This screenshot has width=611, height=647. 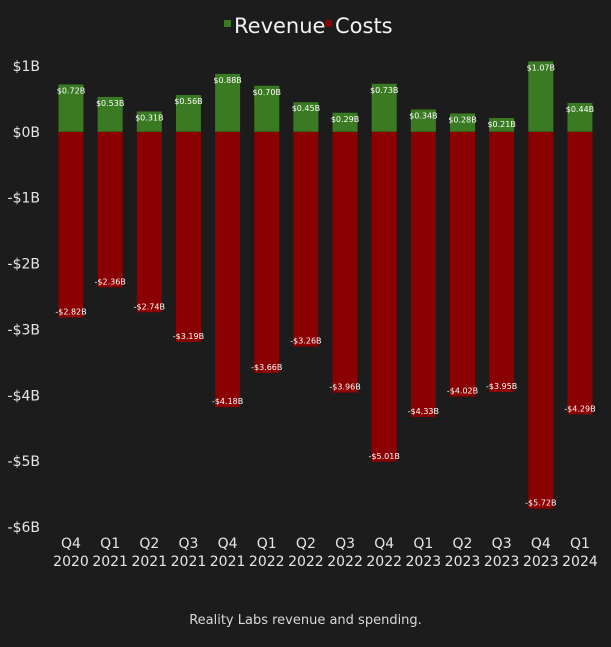 I want to click on revenue-data-label: $0.88B, so click(x=227, y=80).